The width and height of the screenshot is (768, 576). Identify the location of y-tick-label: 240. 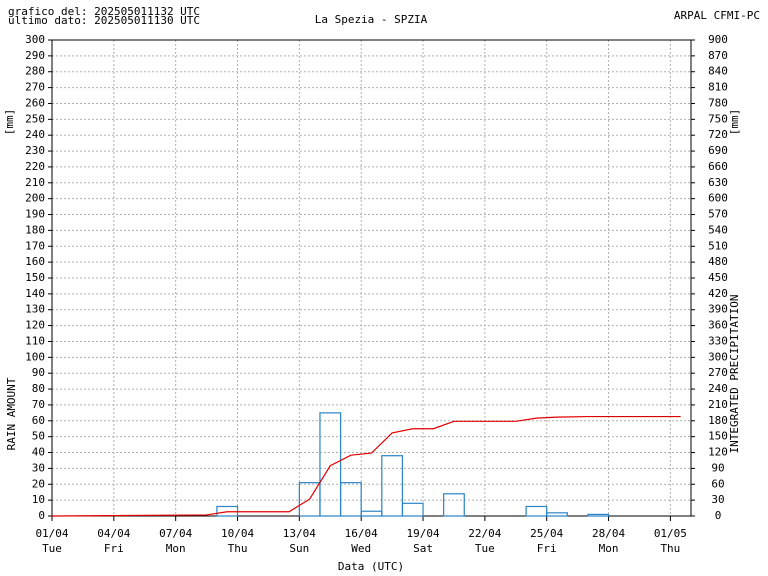
(35, 134).